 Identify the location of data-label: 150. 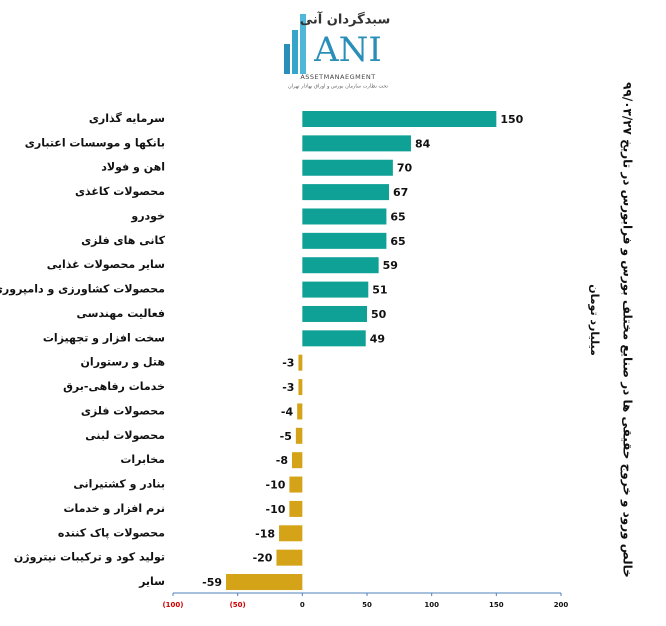
(511, 119).